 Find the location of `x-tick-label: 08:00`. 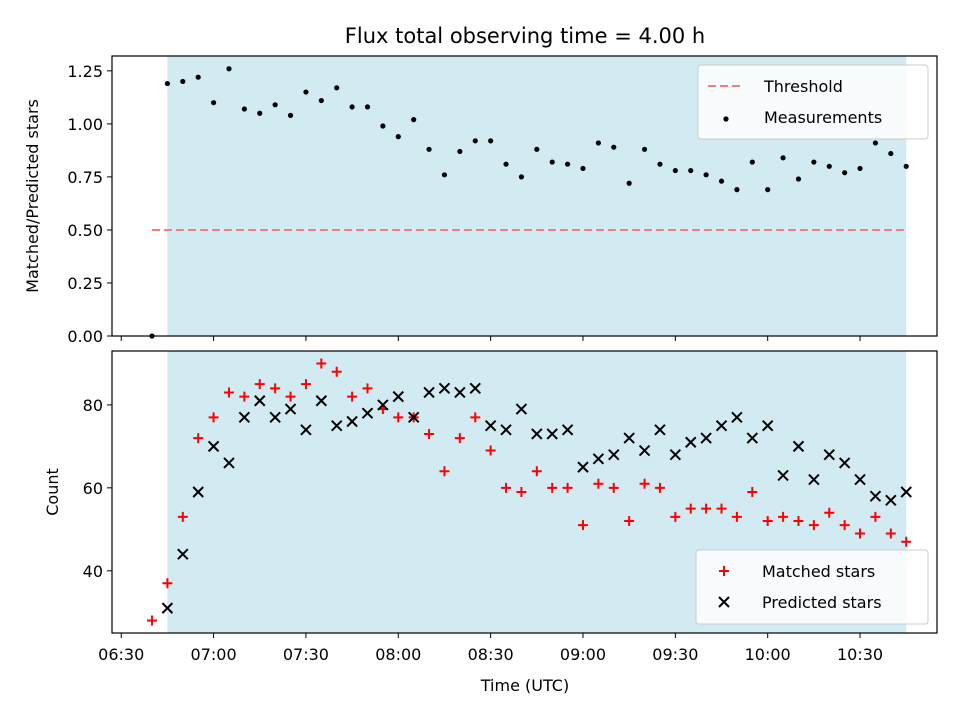

x-tick-label: 08:00 is located at coordinates (398, 654).